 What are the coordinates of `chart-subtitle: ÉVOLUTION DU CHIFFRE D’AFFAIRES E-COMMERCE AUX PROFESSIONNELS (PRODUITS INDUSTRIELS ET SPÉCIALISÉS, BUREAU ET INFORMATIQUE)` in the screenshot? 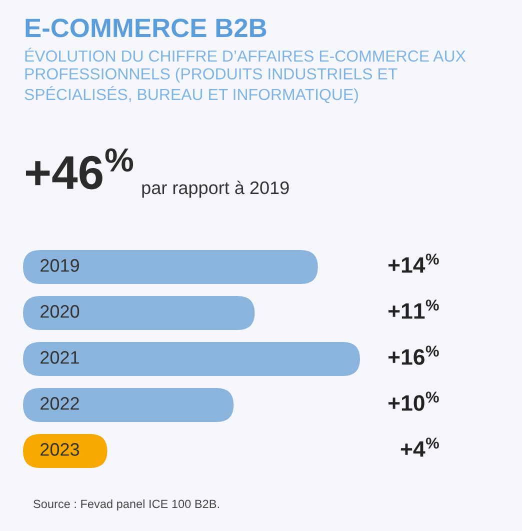 It's located at (245, 76).